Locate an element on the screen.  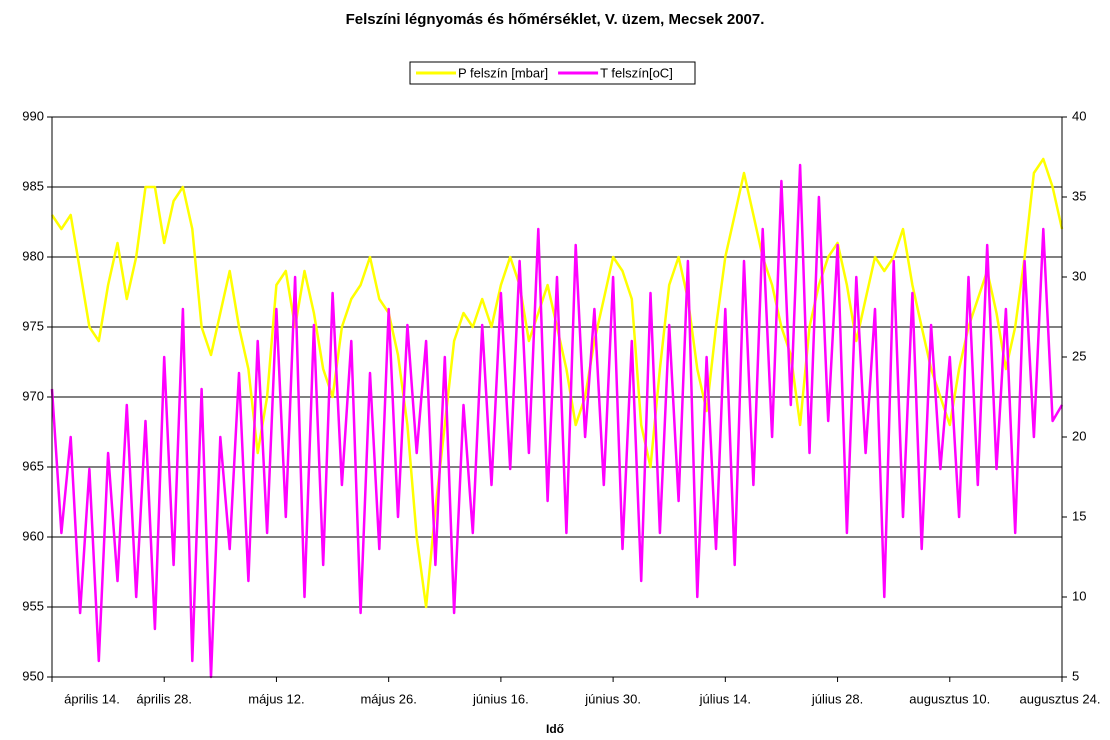
y-tick-label: 970 is located at coordinates (33, 395).